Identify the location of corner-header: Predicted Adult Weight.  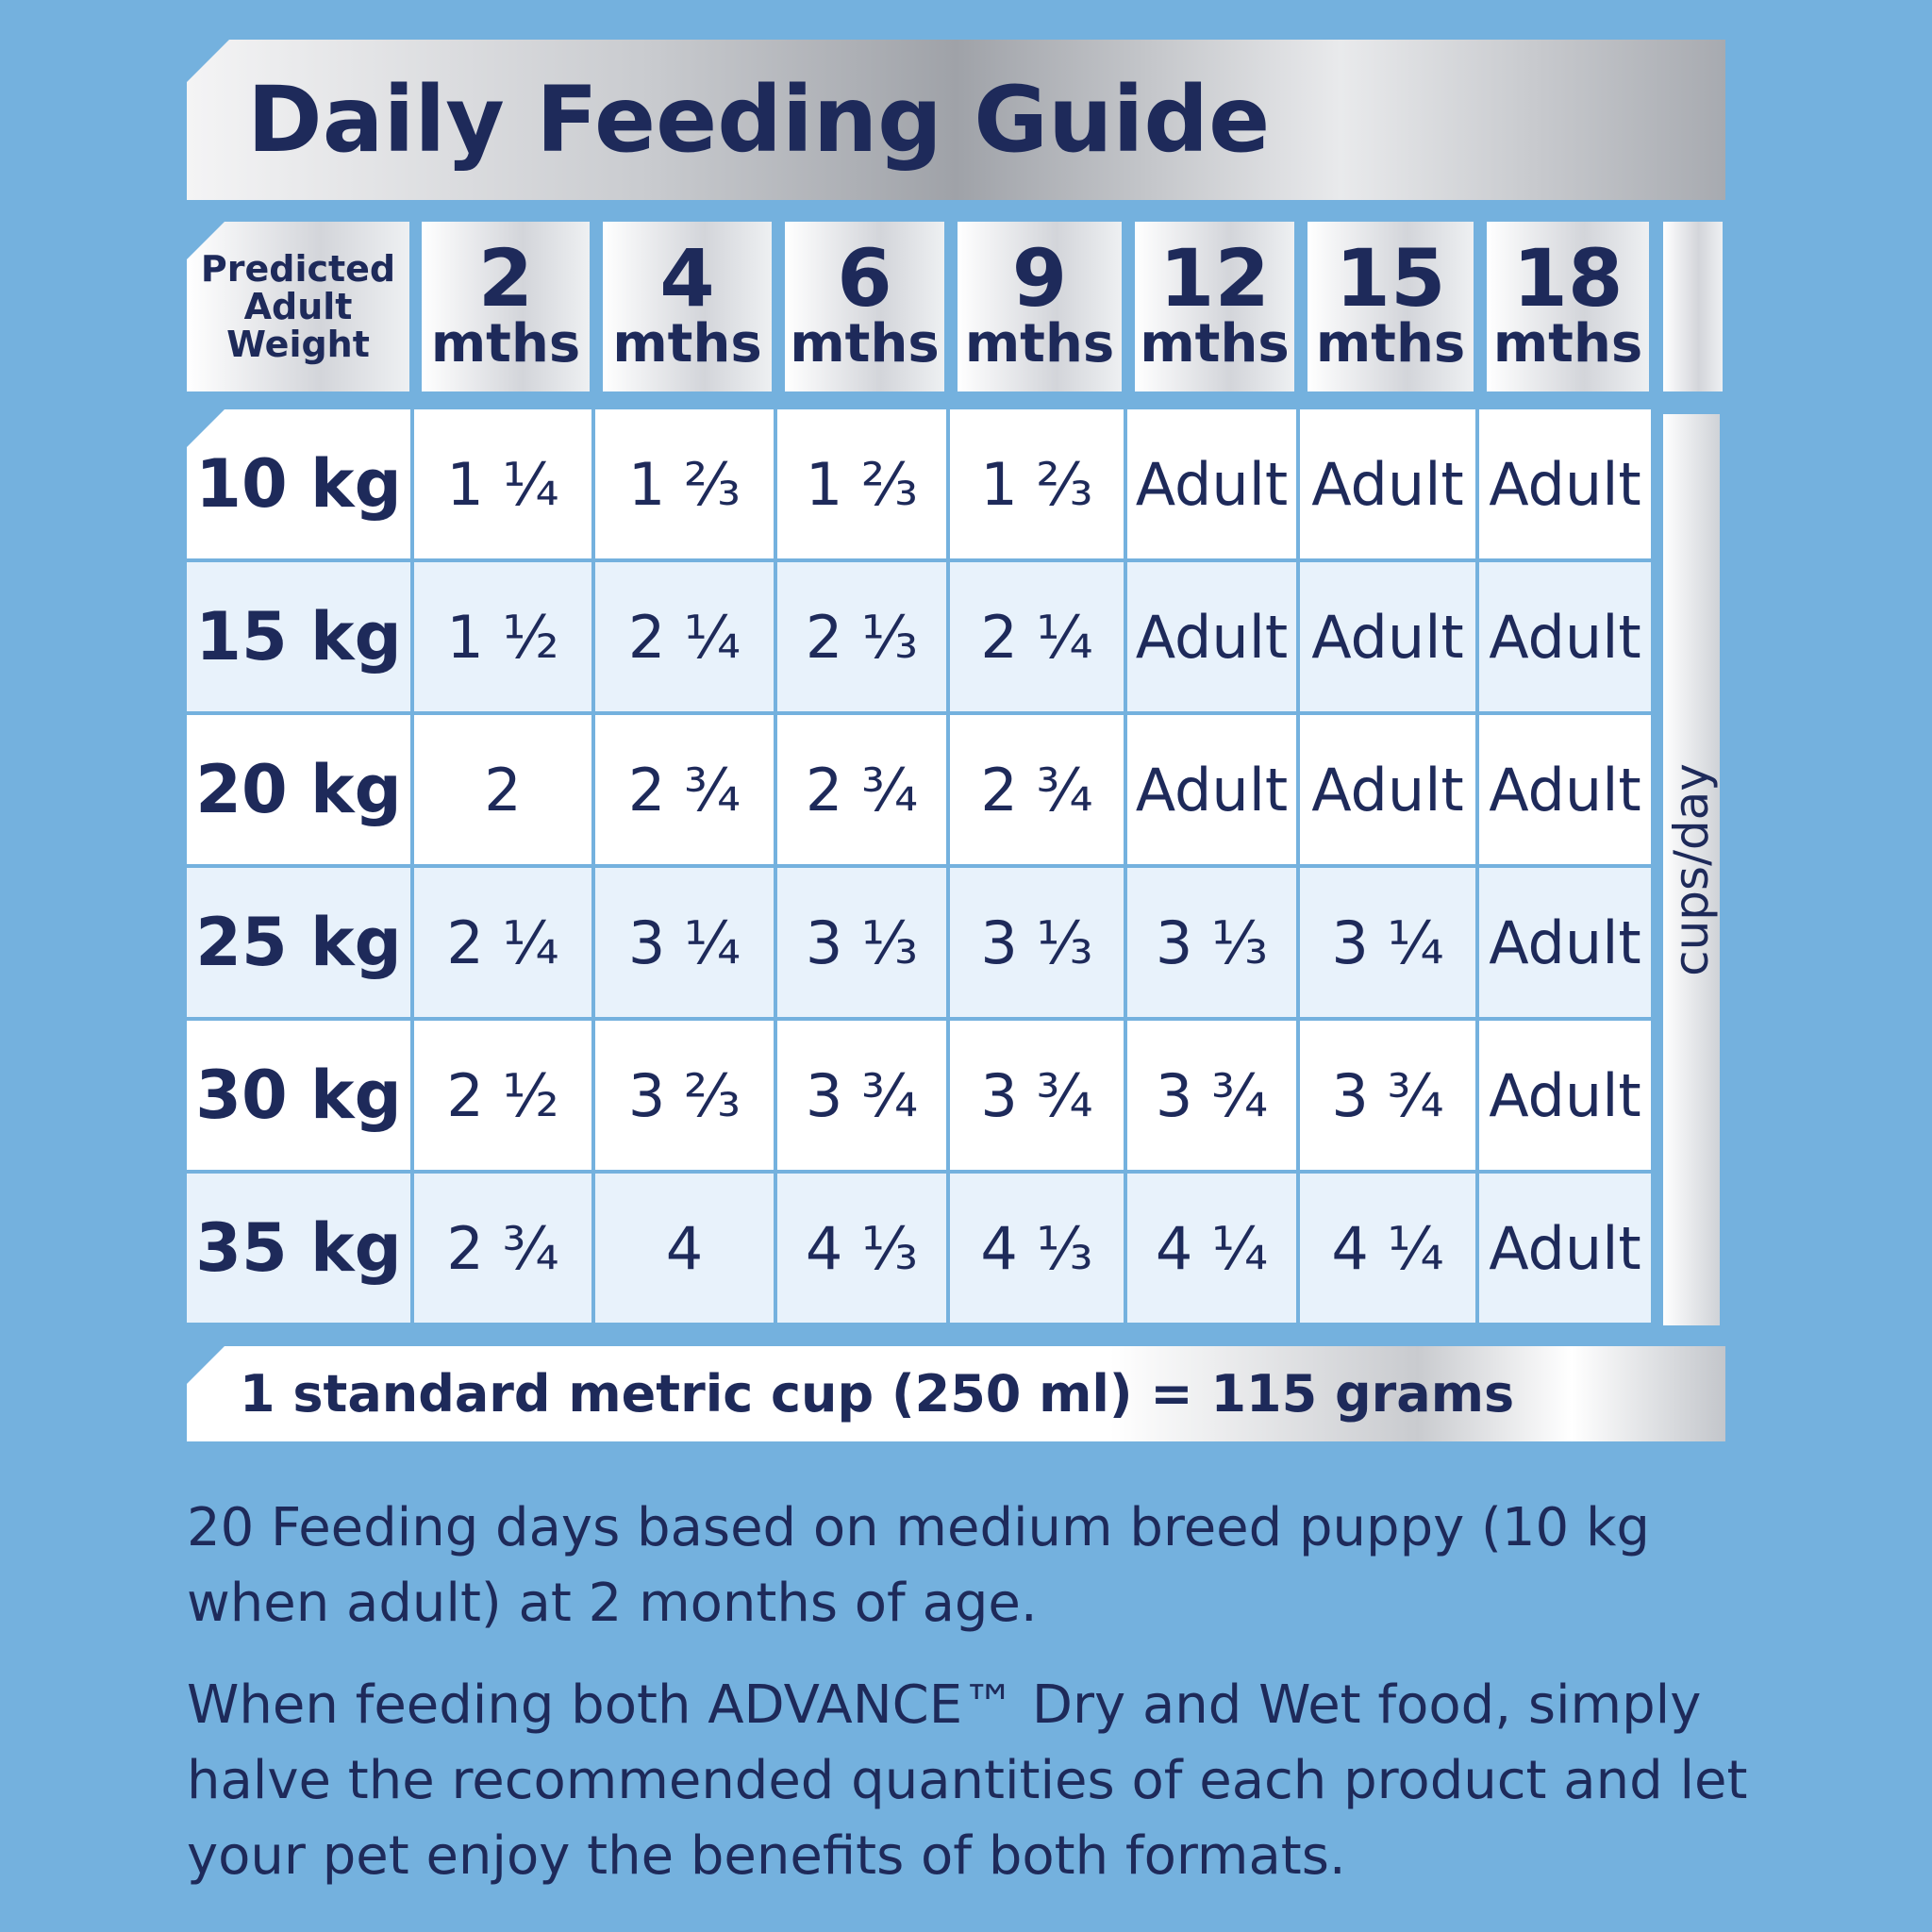
(298, 306).